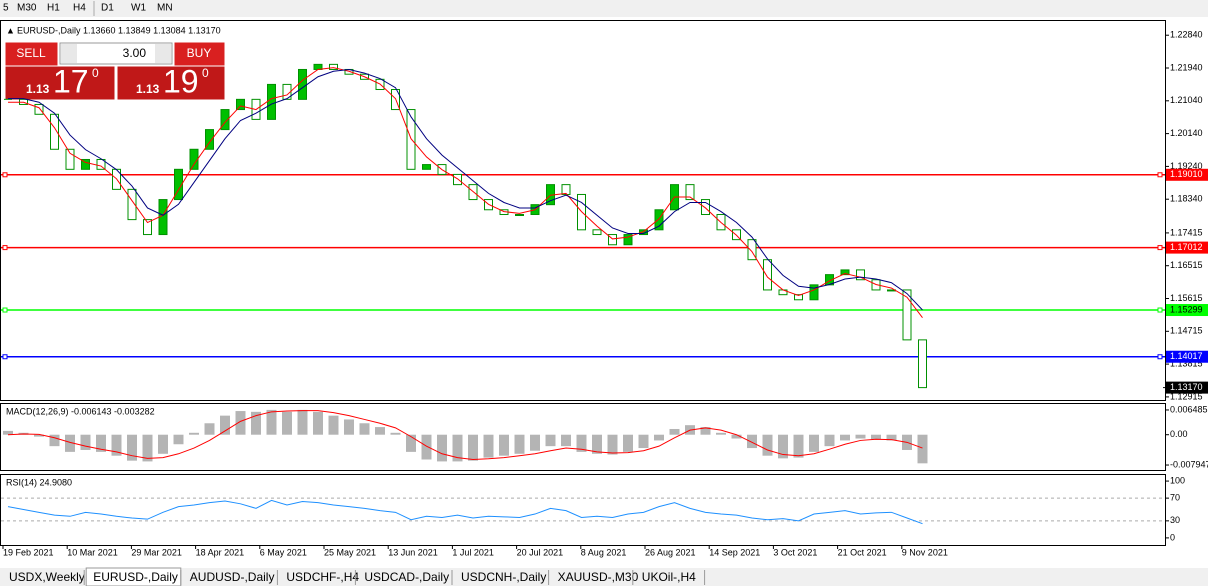 Image resolution: width=1208 pixels, height=586 pixels. I want to click on level-handle, so click(5, 310).